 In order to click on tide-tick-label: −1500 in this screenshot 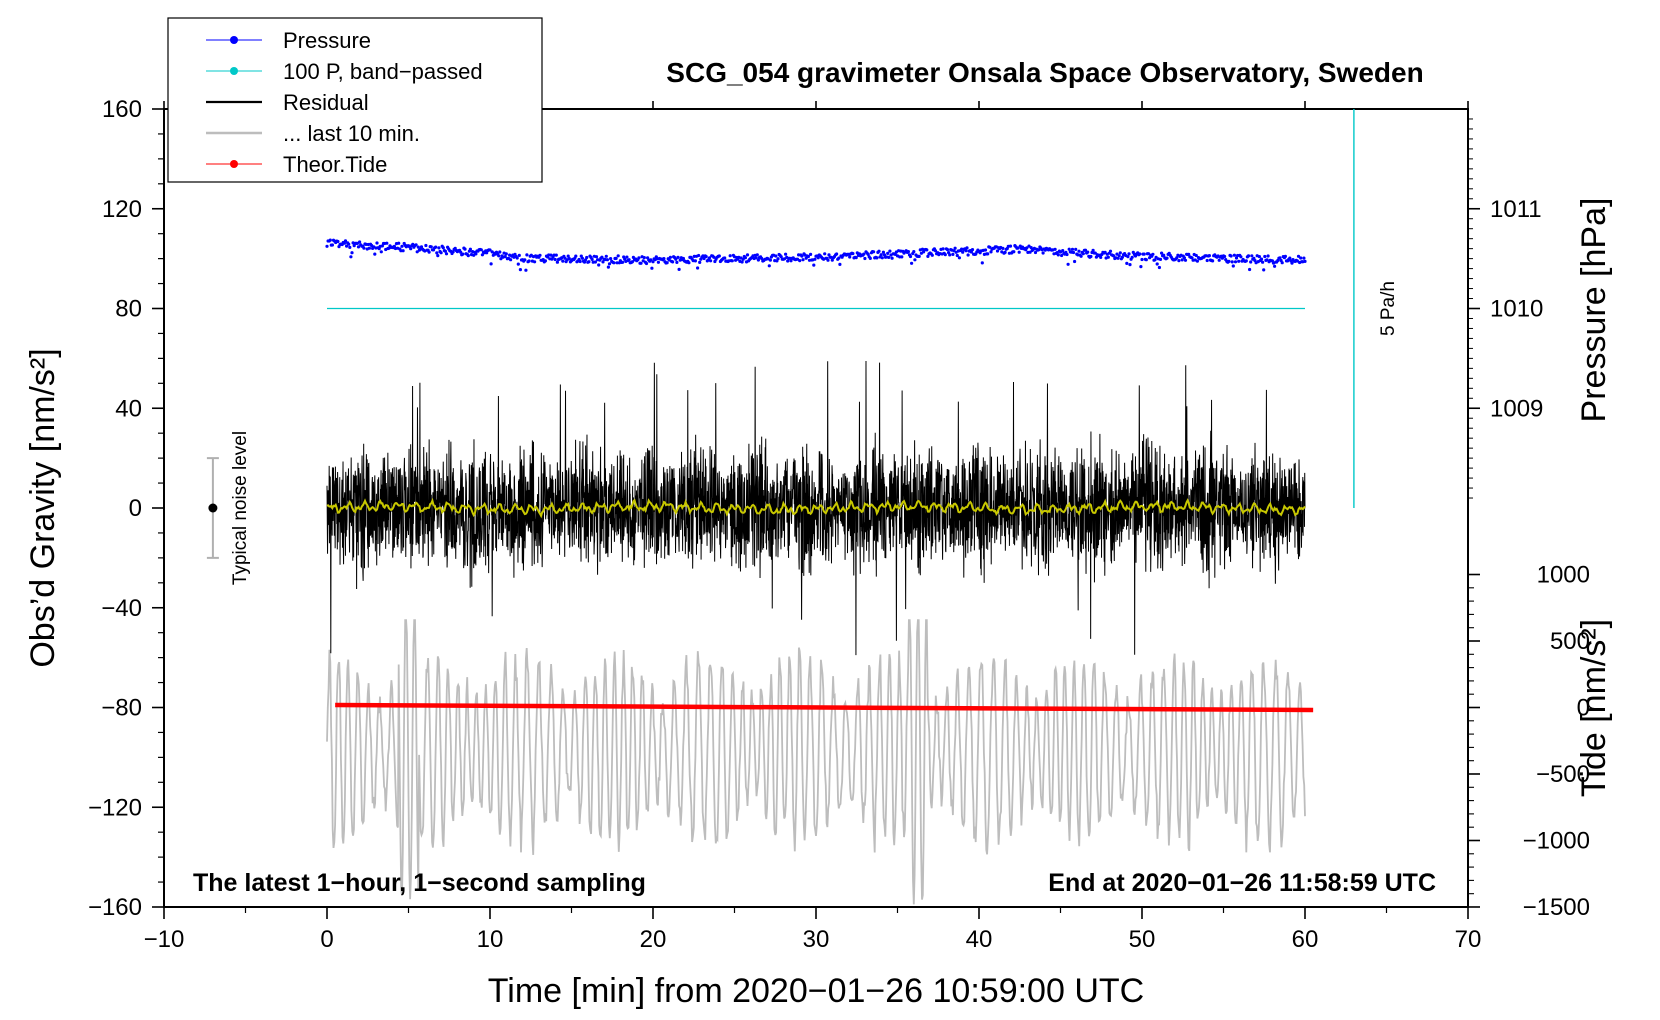, I will do `click(1556, 907)`.